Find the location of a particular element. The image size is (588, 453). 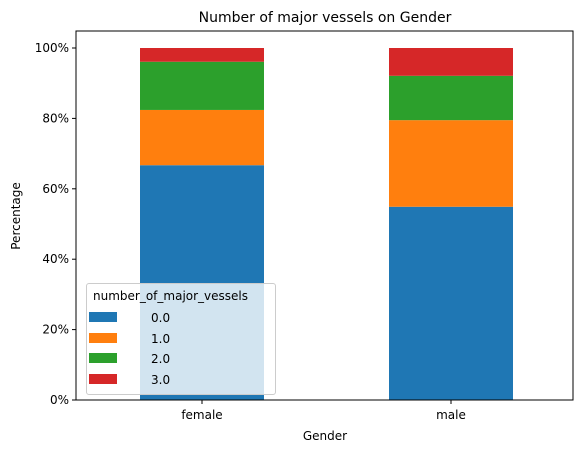

bar-segment-female-2.0 is located at coordinates (202, 85).